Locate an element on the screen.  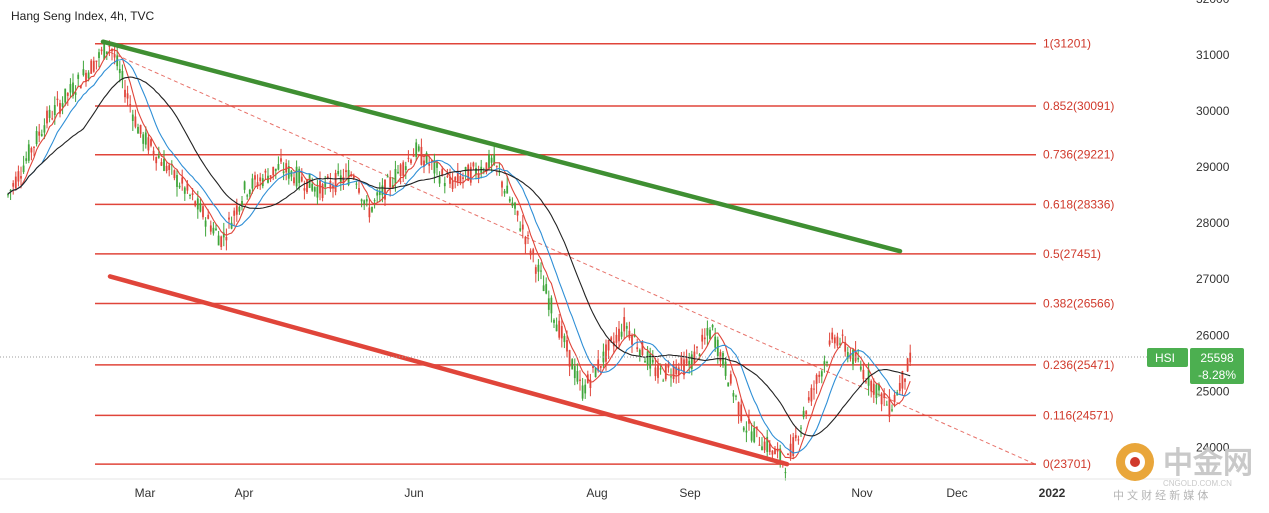
price-tag: HSI 25598 -8.28% is located at coordinates (622, 366).